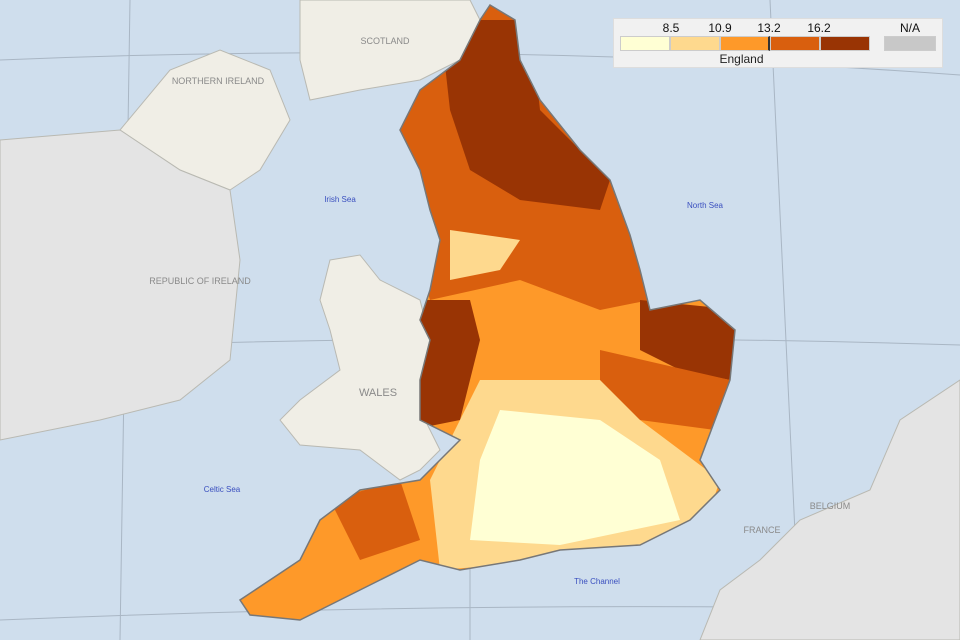 The image size is (960, 640). I want to click on label-wales: WALES, so click(378, 393).